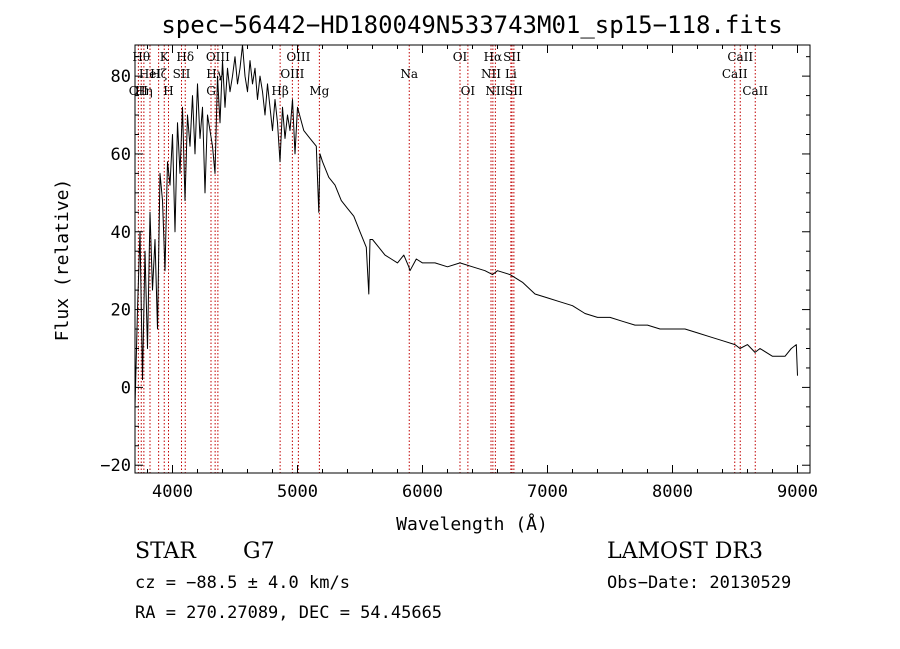 This screenshot has width=900, height=649. Describe the element at coordinates (279, 91) in the screenshot. I see `spectral-line-label: Hβ` at that location.